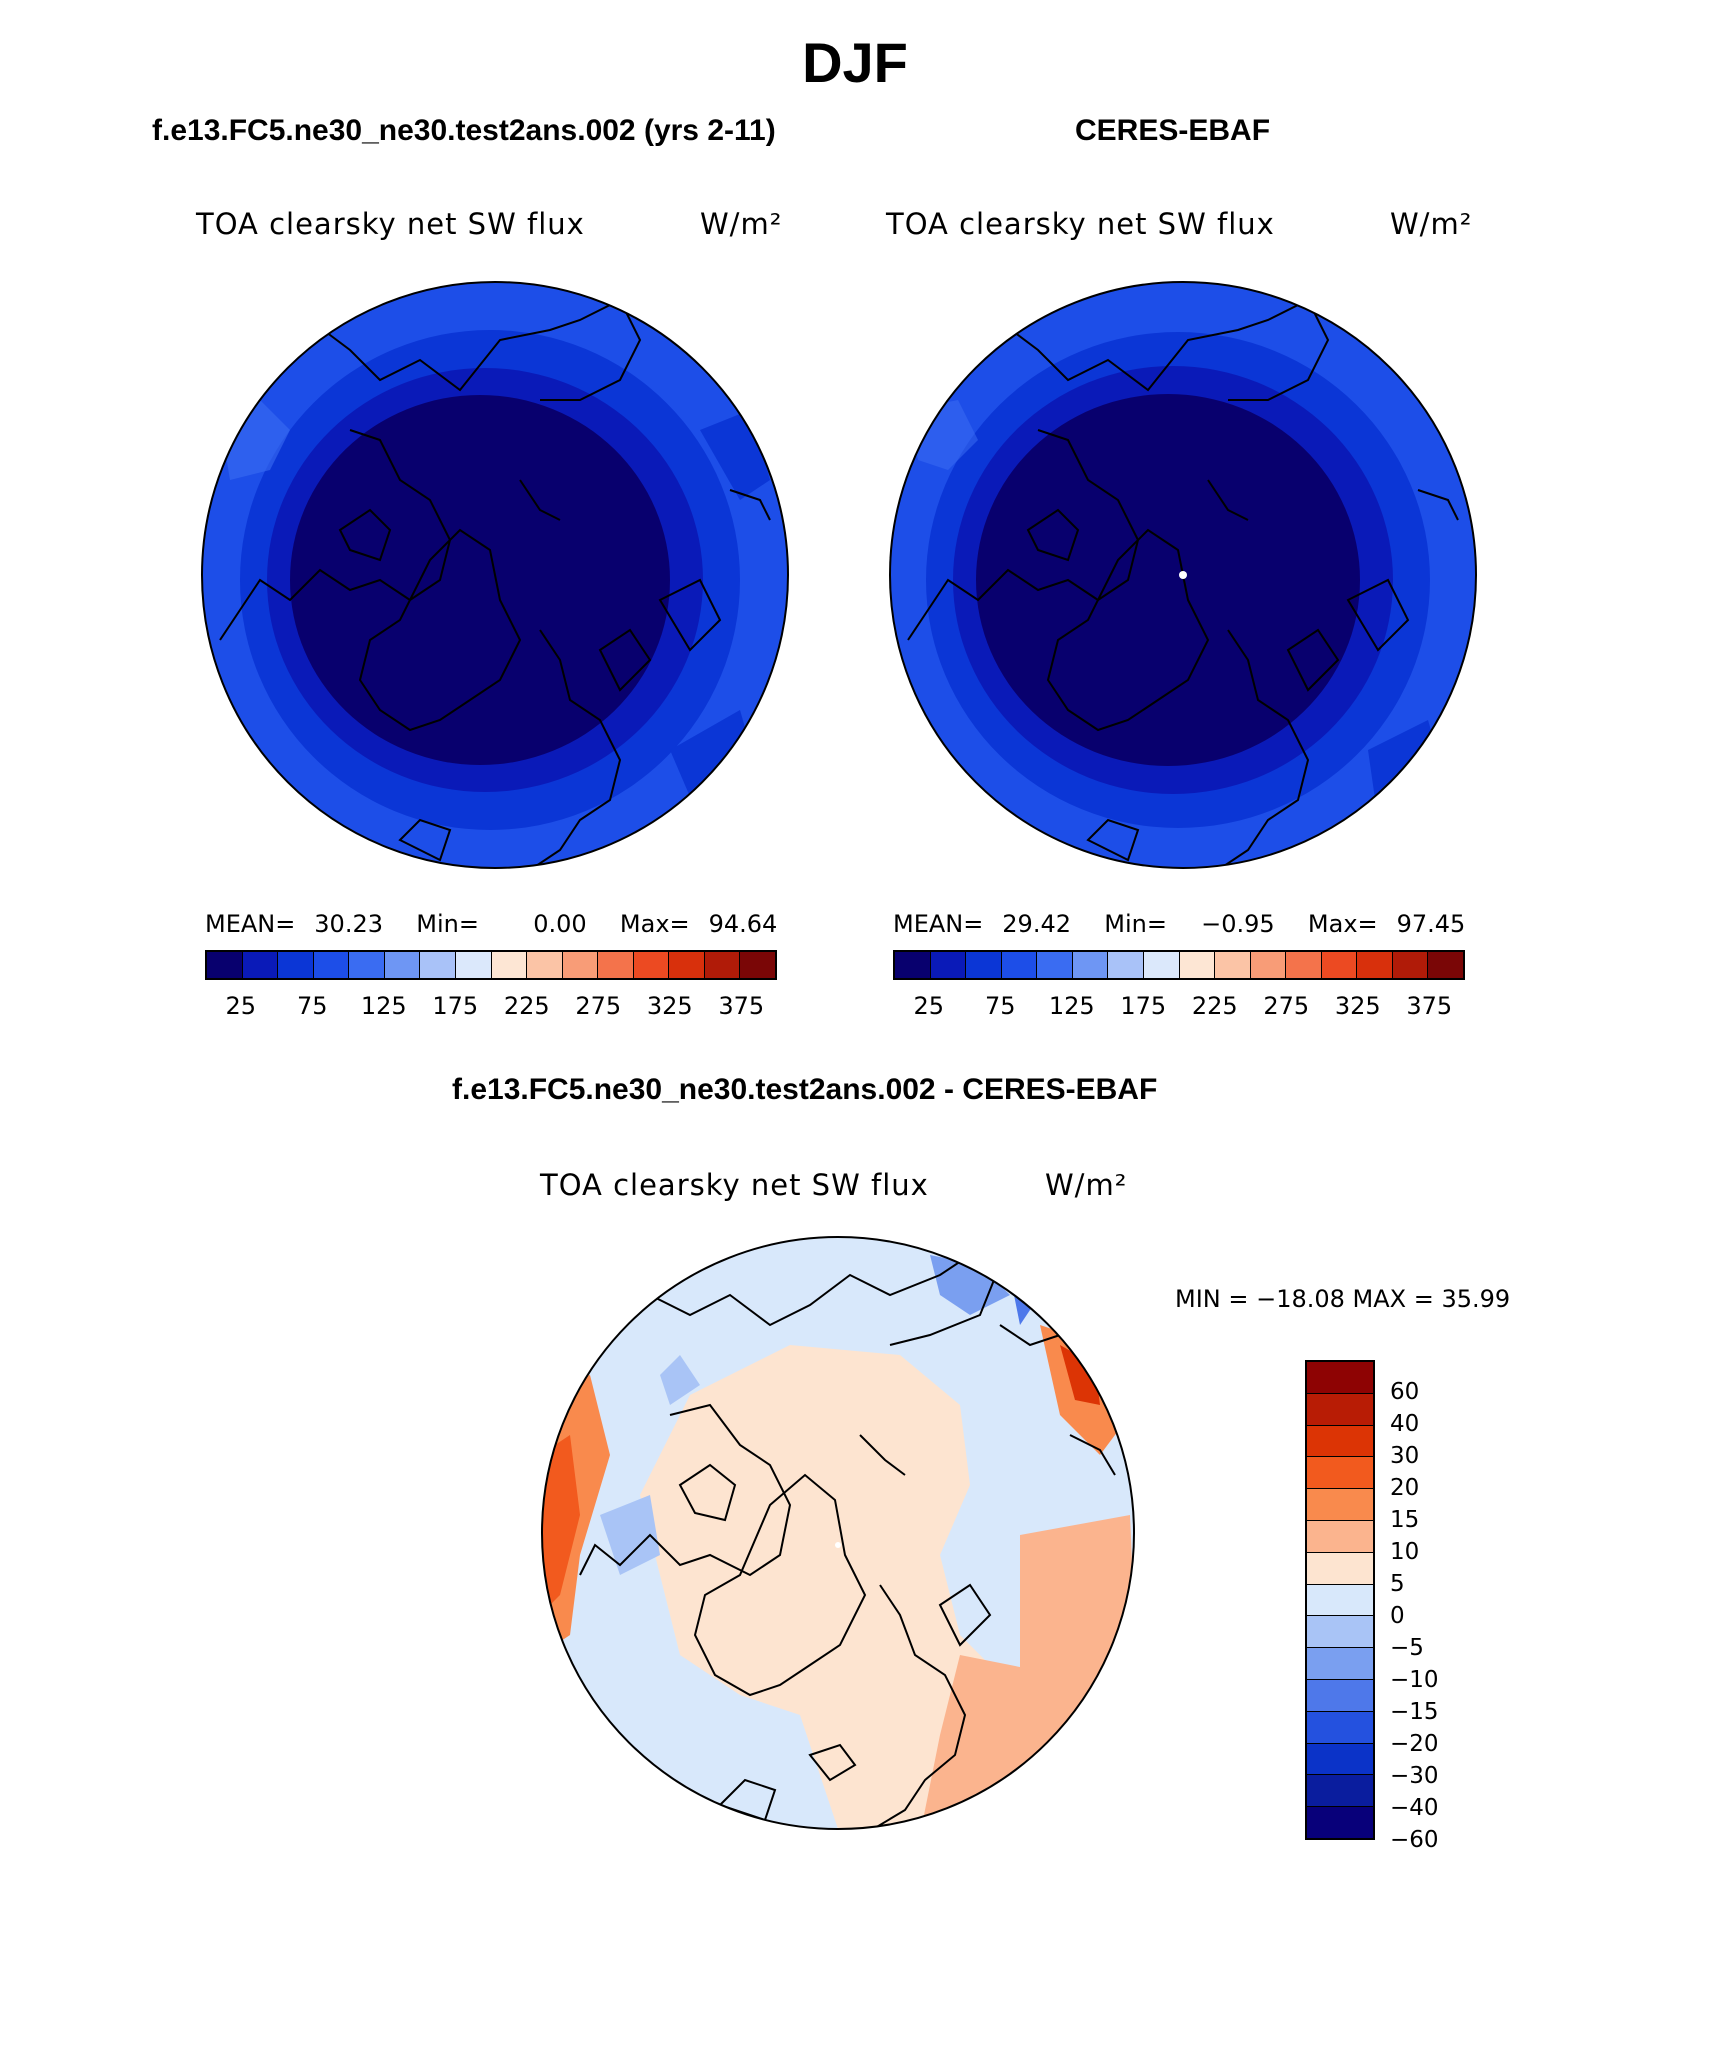 This screenshot has width=1710, height=2061. I want to click on right-variable-label: TOA clearsky net SW flux, so click(1080, 224).